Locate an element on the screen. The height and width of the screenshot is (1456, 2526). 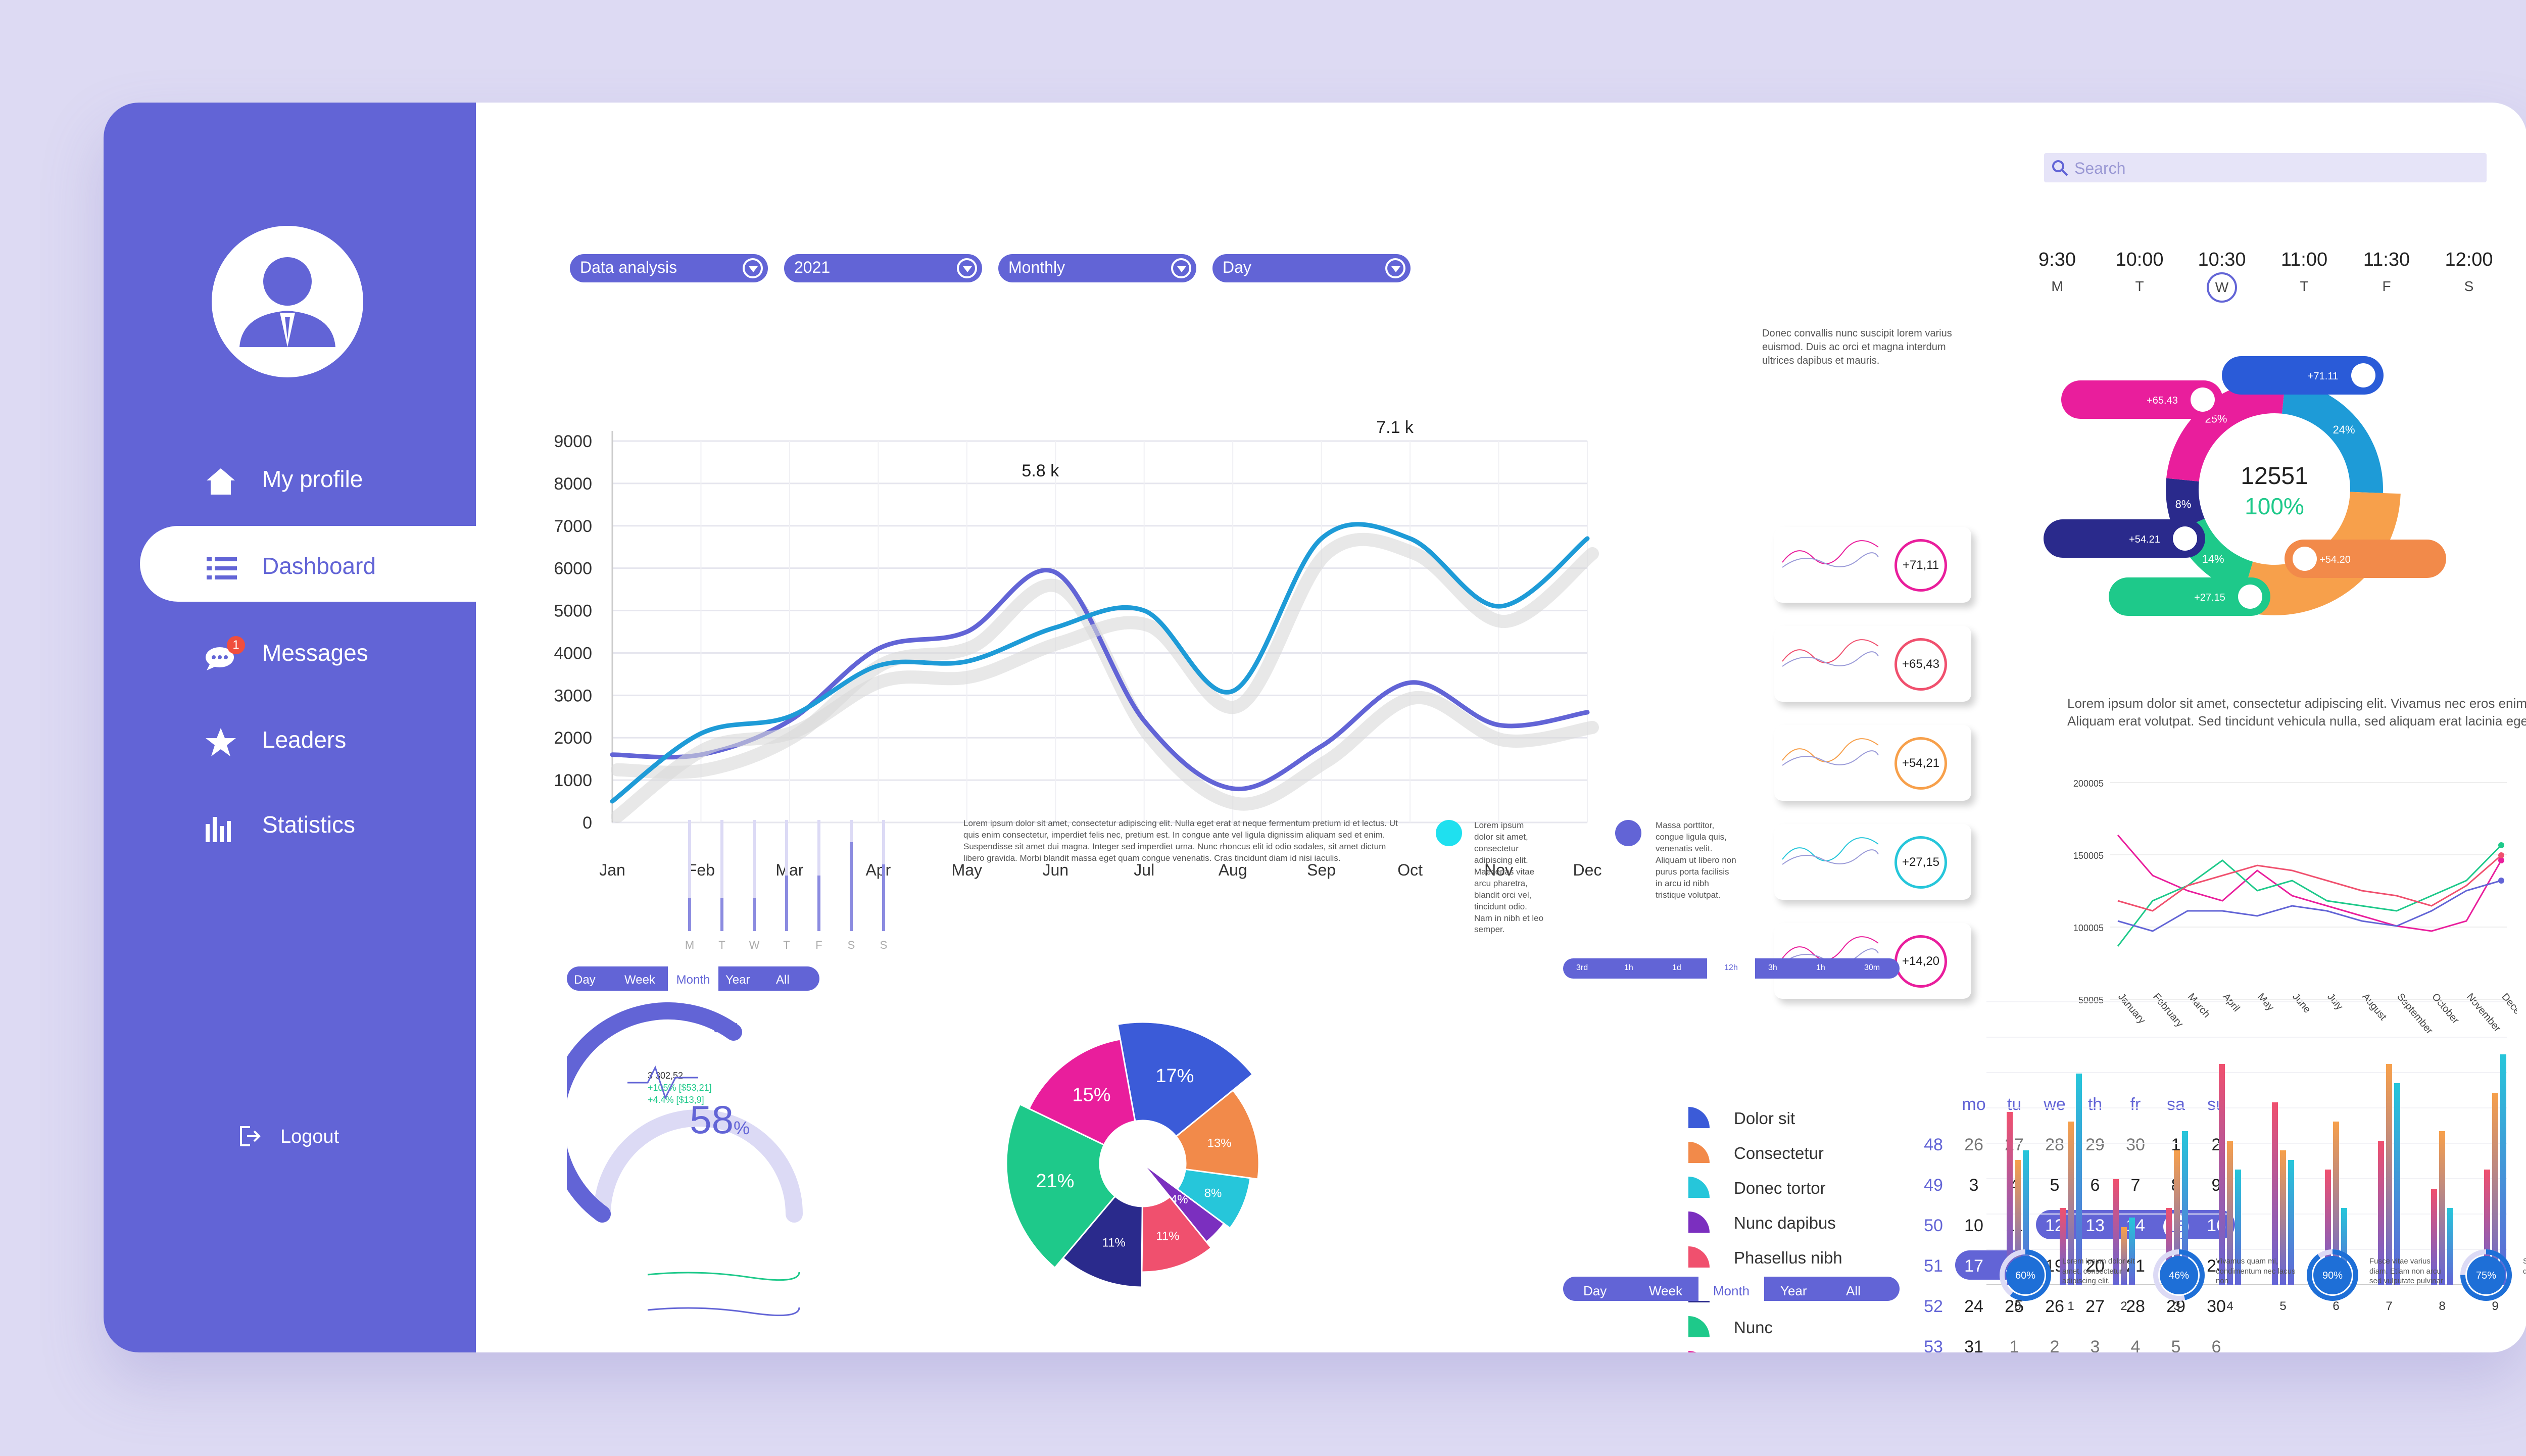
sidebar-item-my-profile: My profile is located at coordinates (290, 477).